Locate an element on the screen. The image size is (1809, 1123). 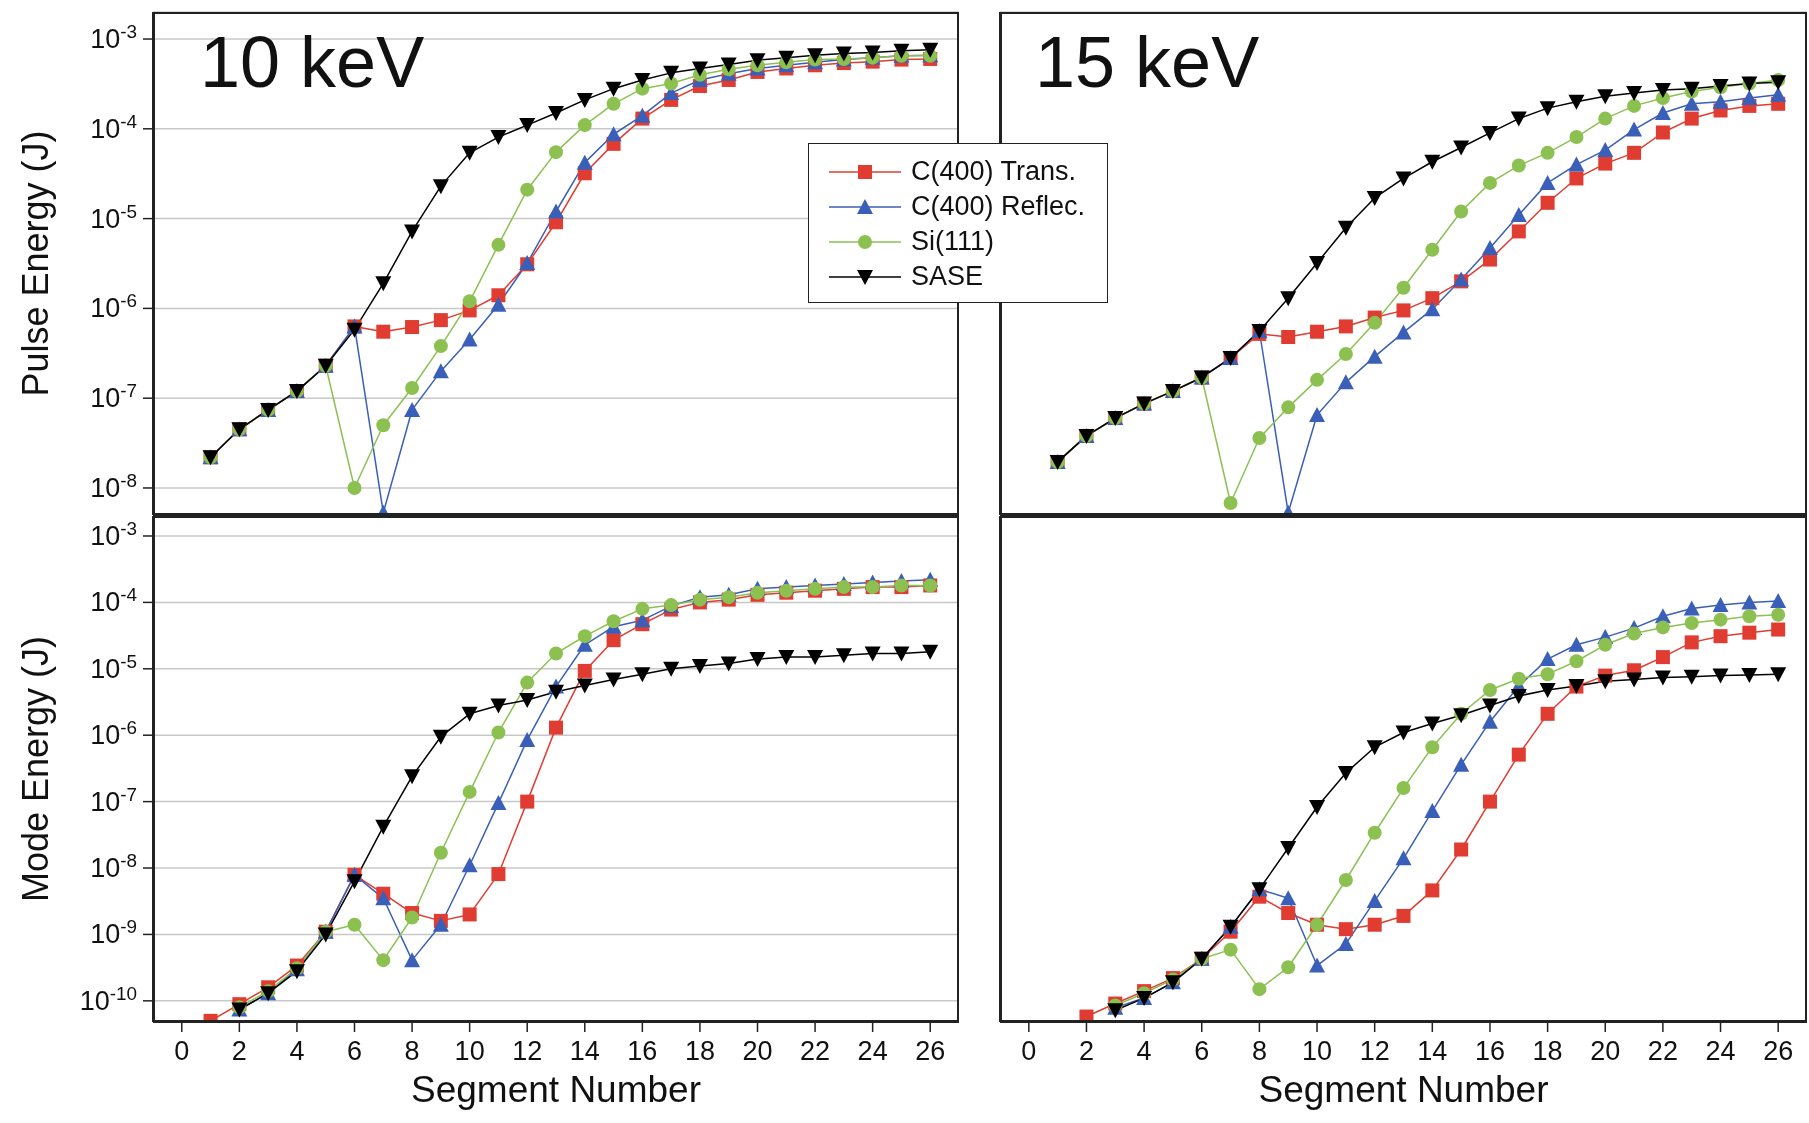
legend-label: Si(111) is located at coordinates (953, 241).